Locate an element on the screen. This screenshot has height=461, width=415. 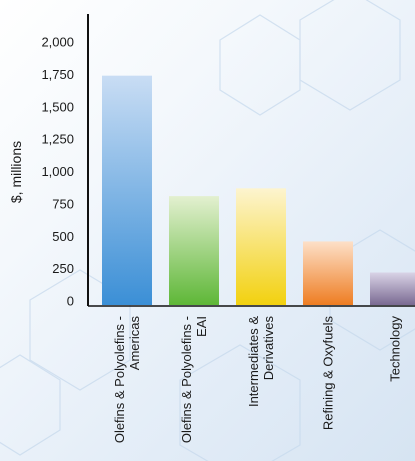
y-tick-label: 1,500 is located at coordinates (57, 106).